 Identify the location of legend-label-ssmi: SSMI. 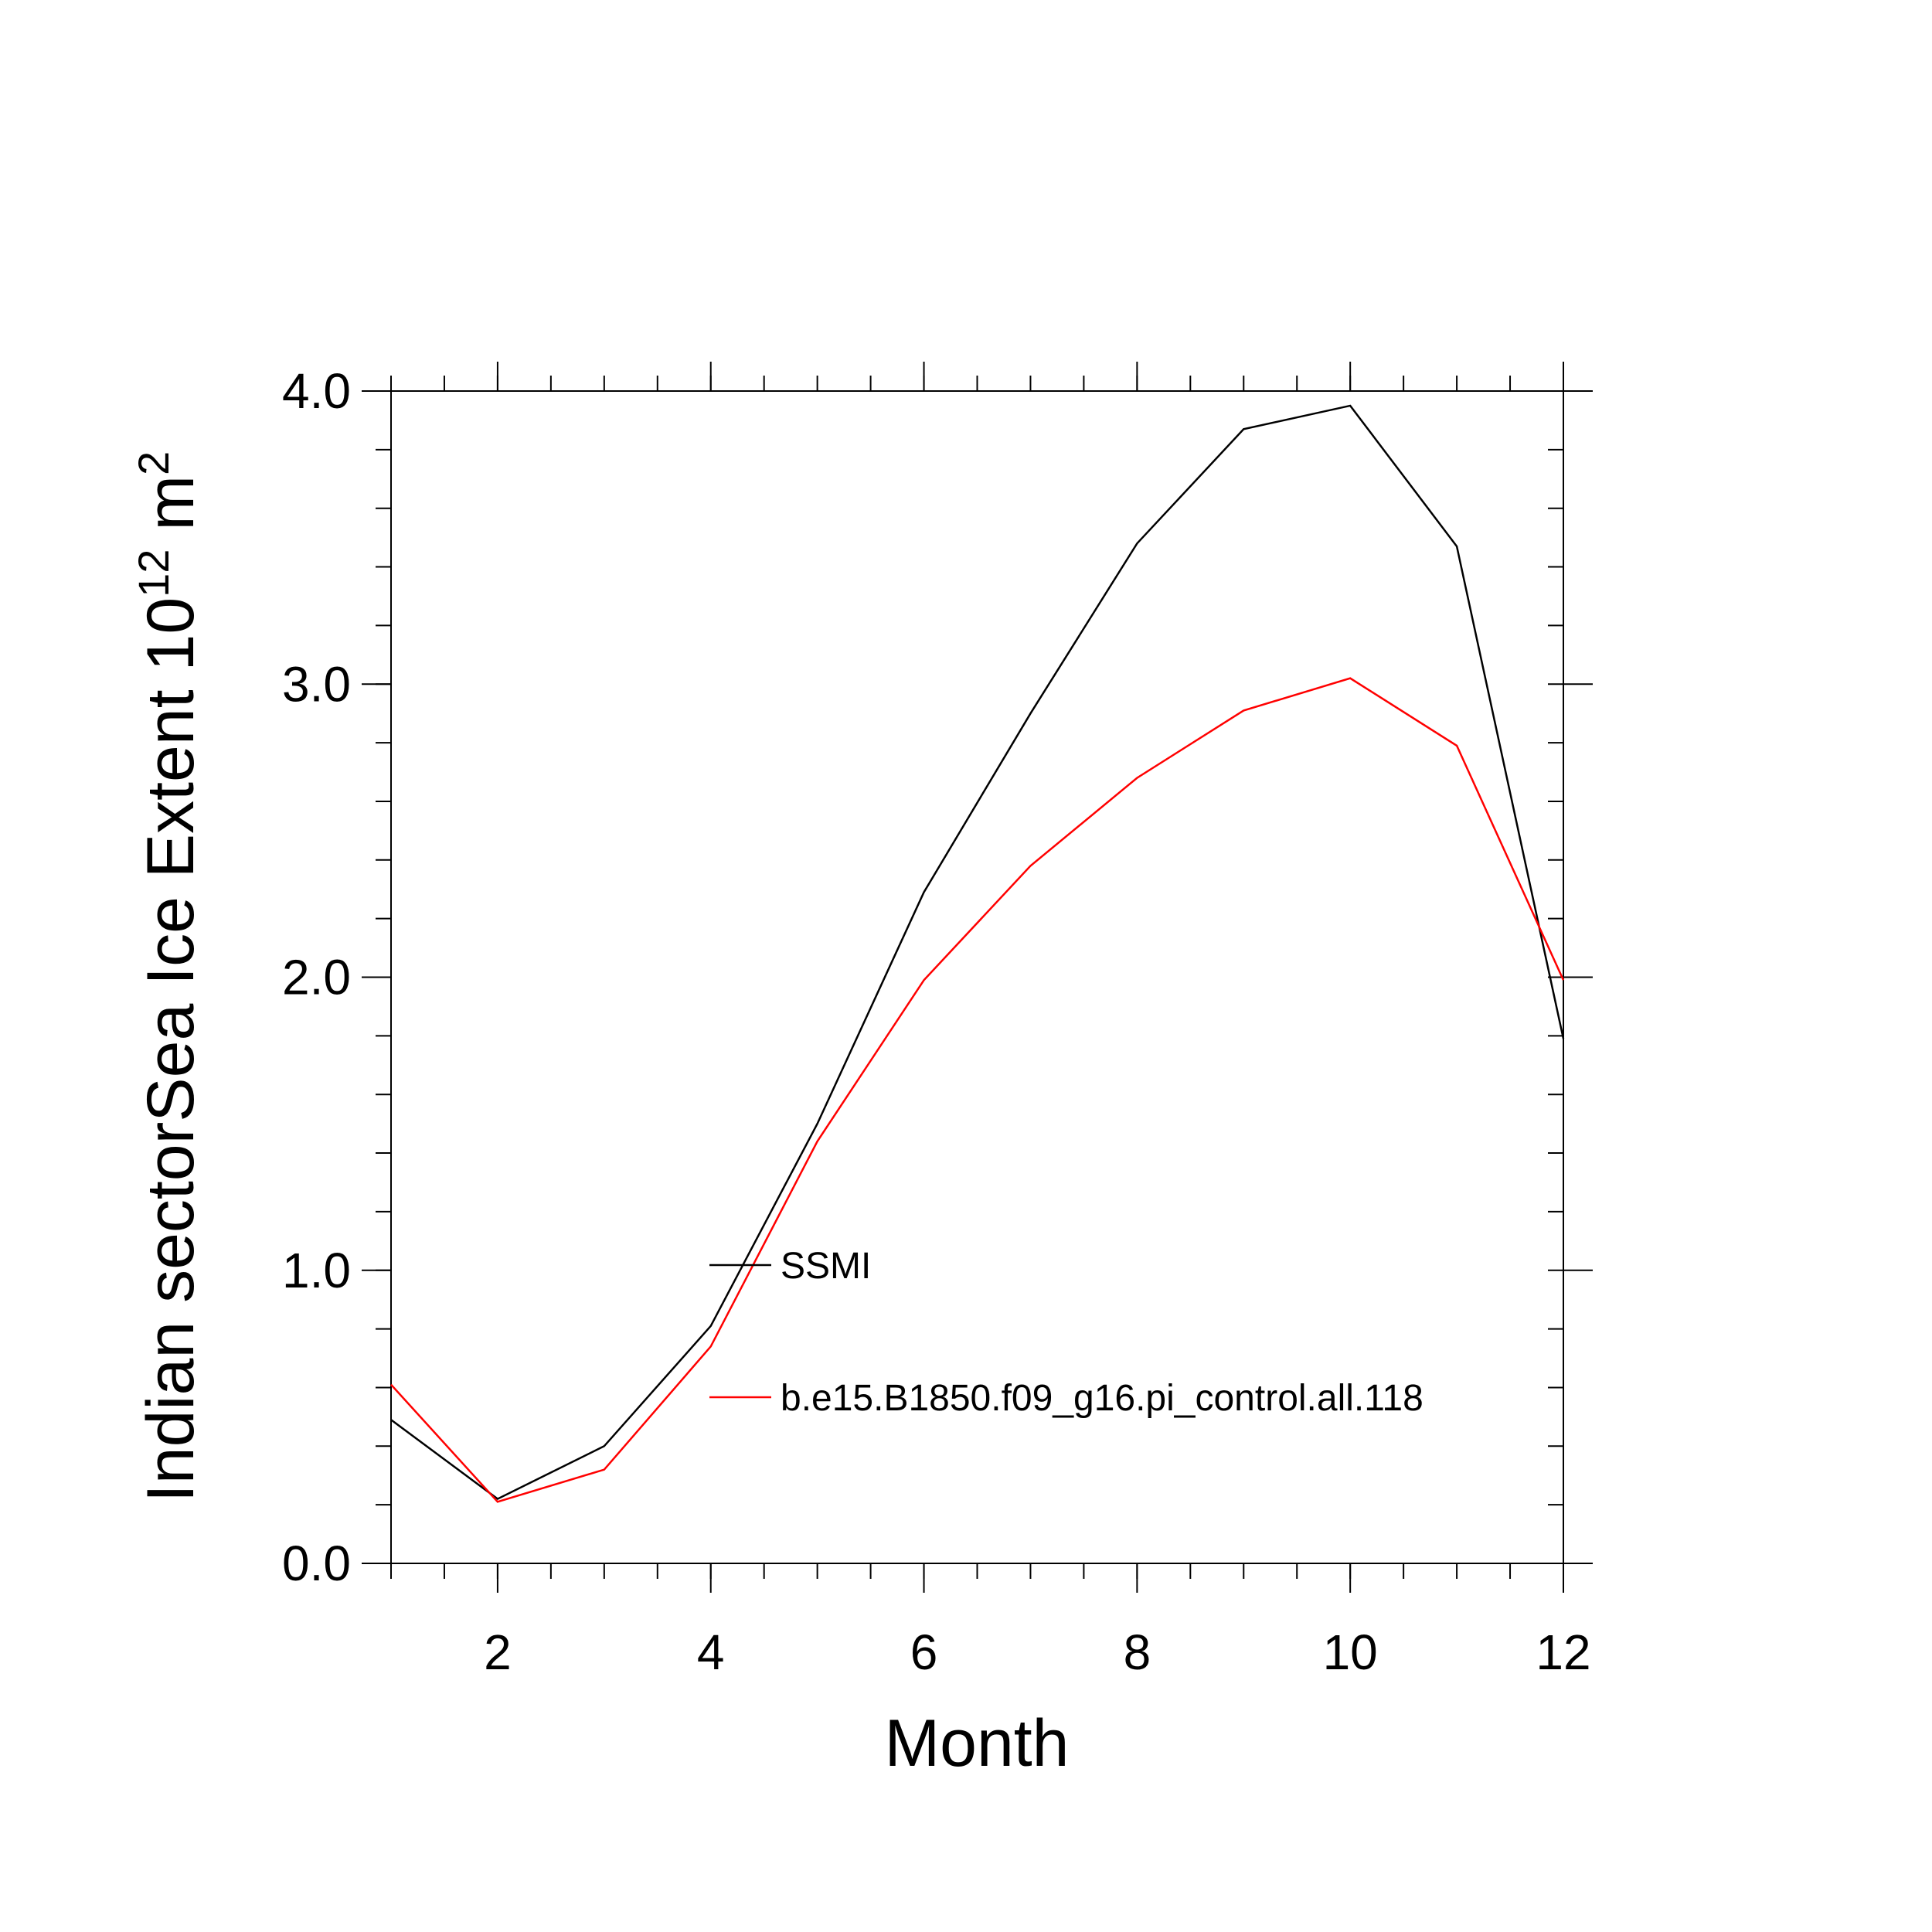
(826, 1267).